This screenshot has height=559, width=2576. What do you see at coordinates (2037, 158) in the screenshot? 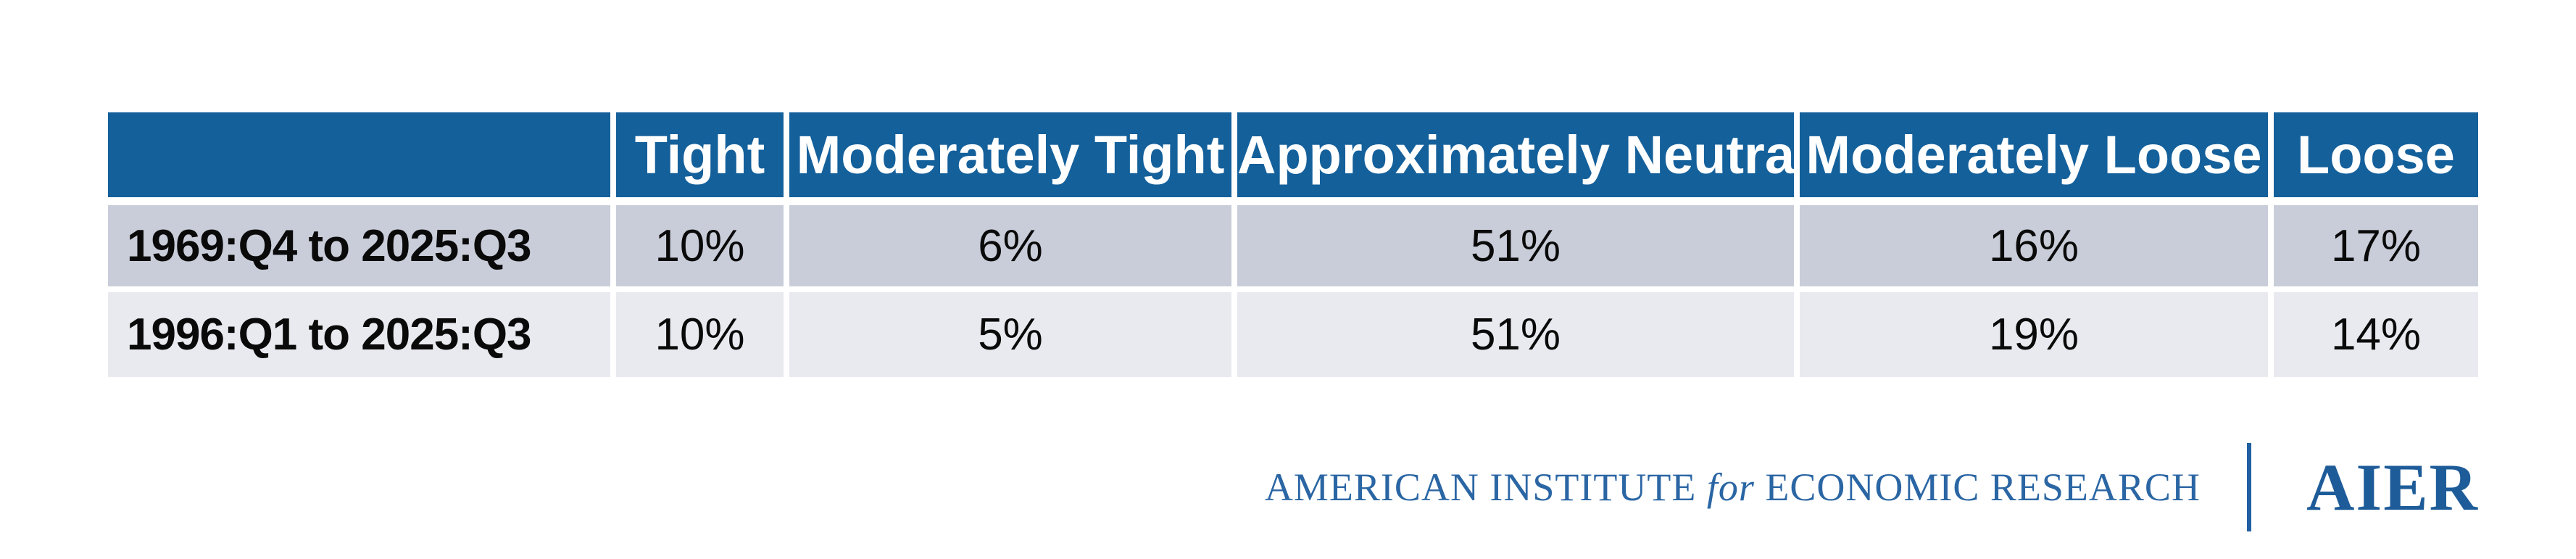
I see `header-cell-moderately-loose: Moderately Loose` at bounding box center [2037, 158].